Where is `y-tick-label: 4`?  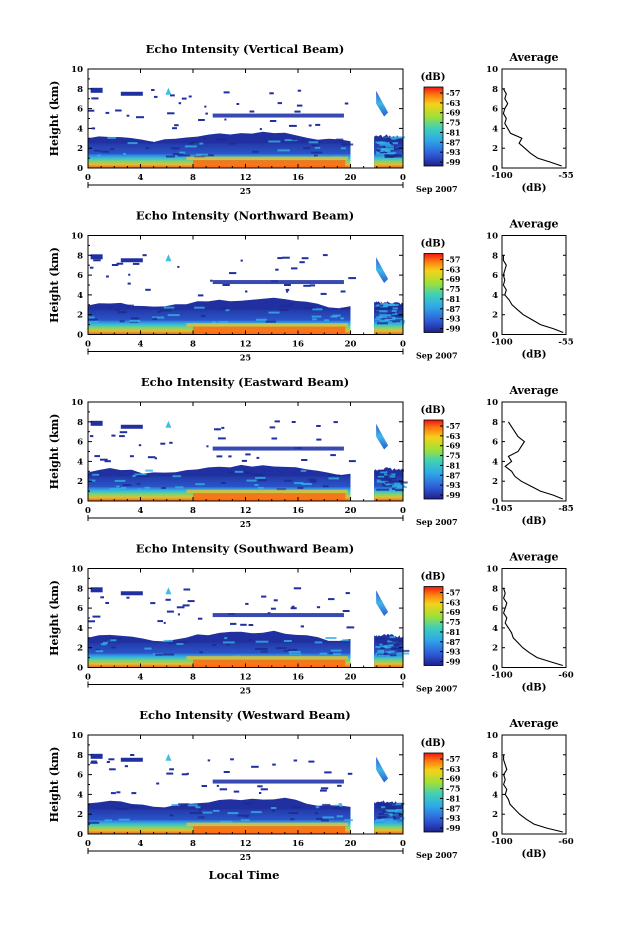
y-tick-label: 4 is located at coordinates (80, 462).